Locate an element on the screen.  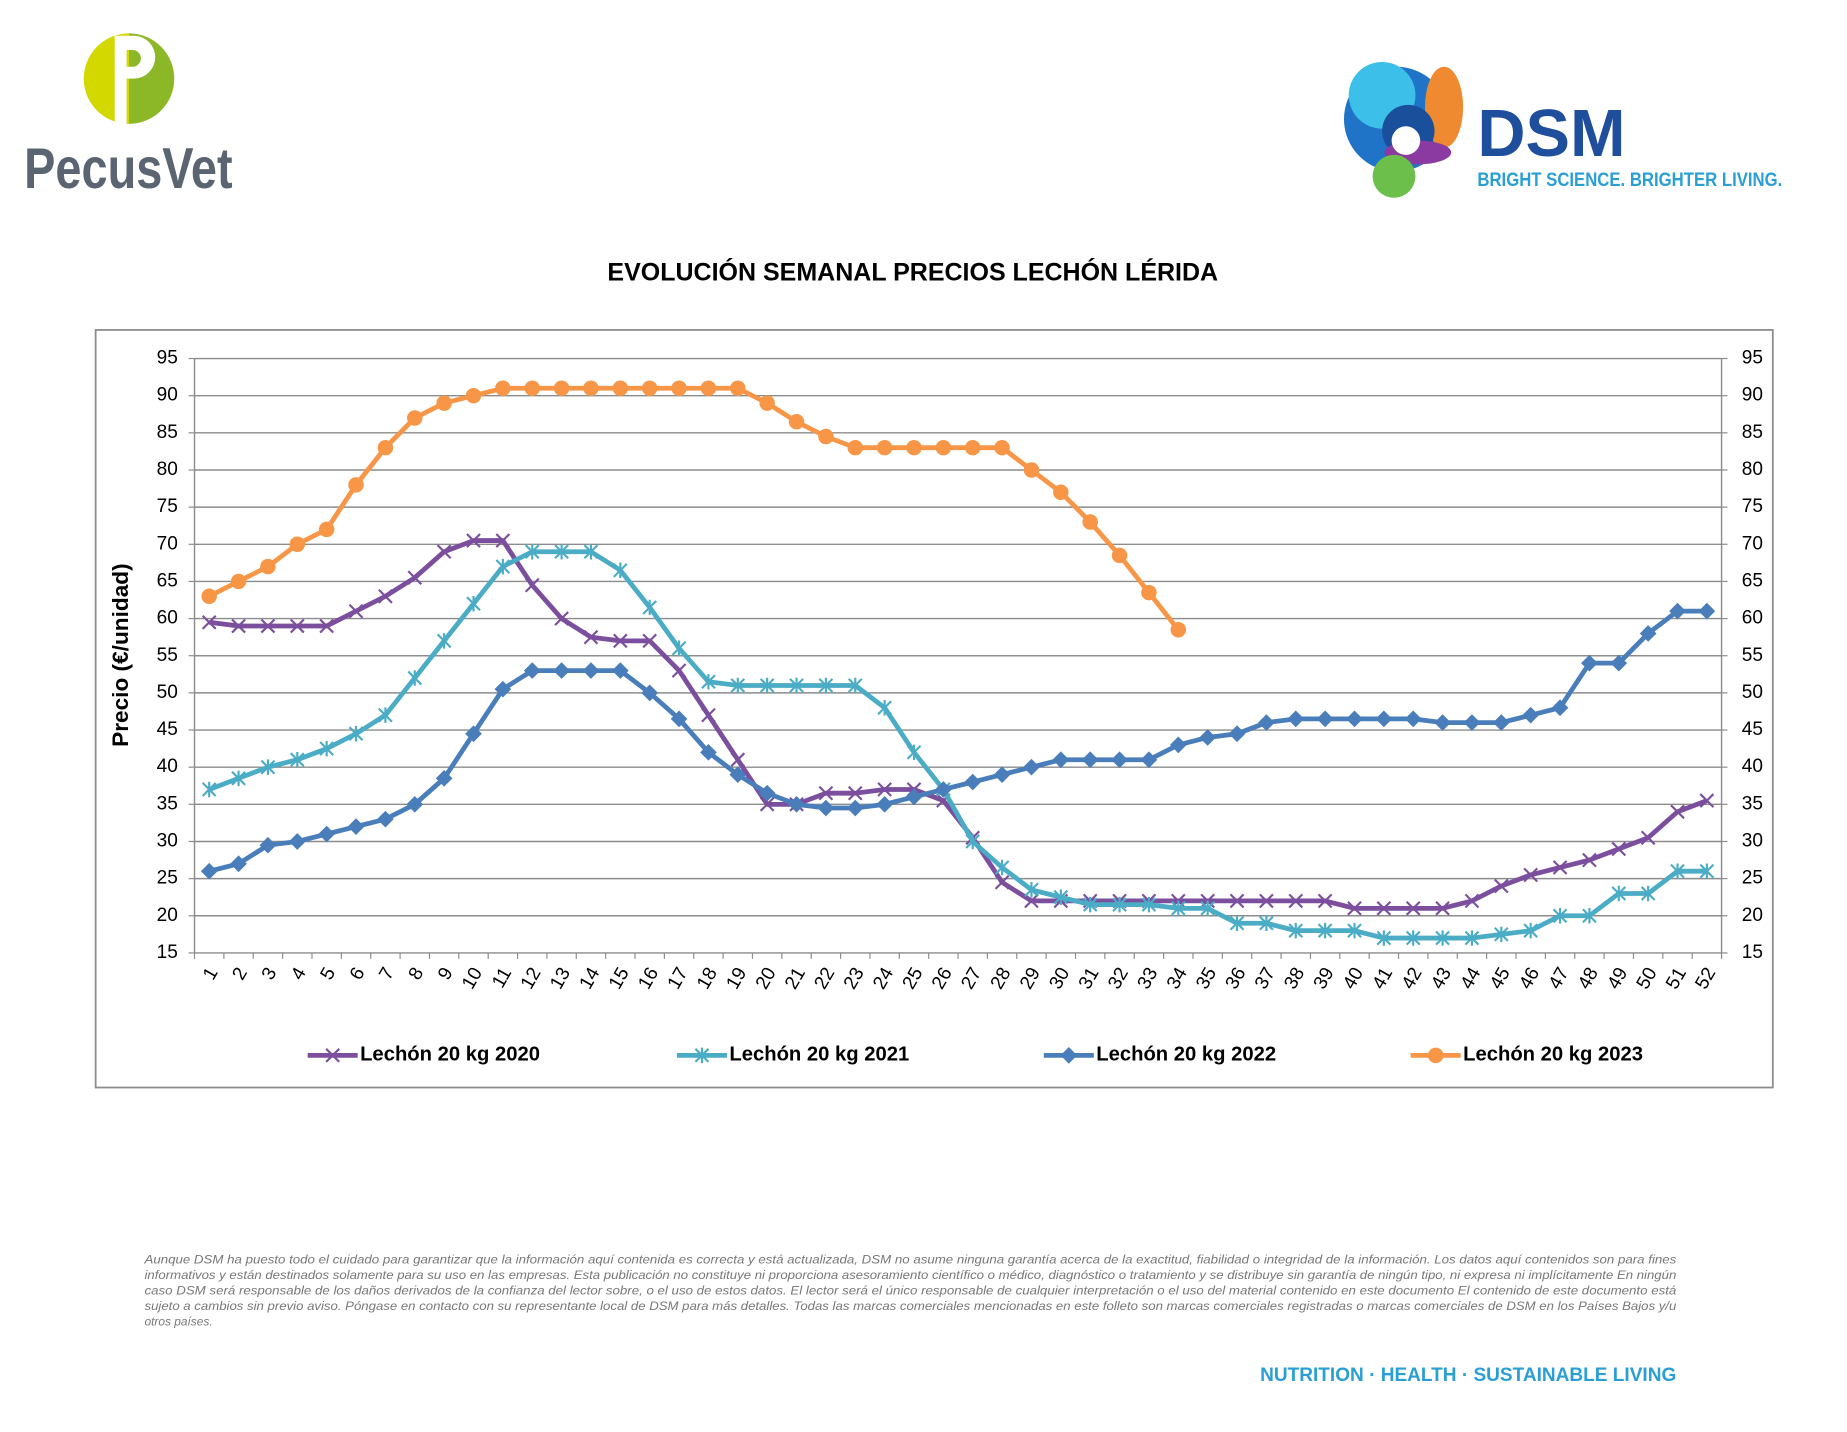
legend-item: Lechón 20 kg 2023 is located at coordinates (1526, 1055).